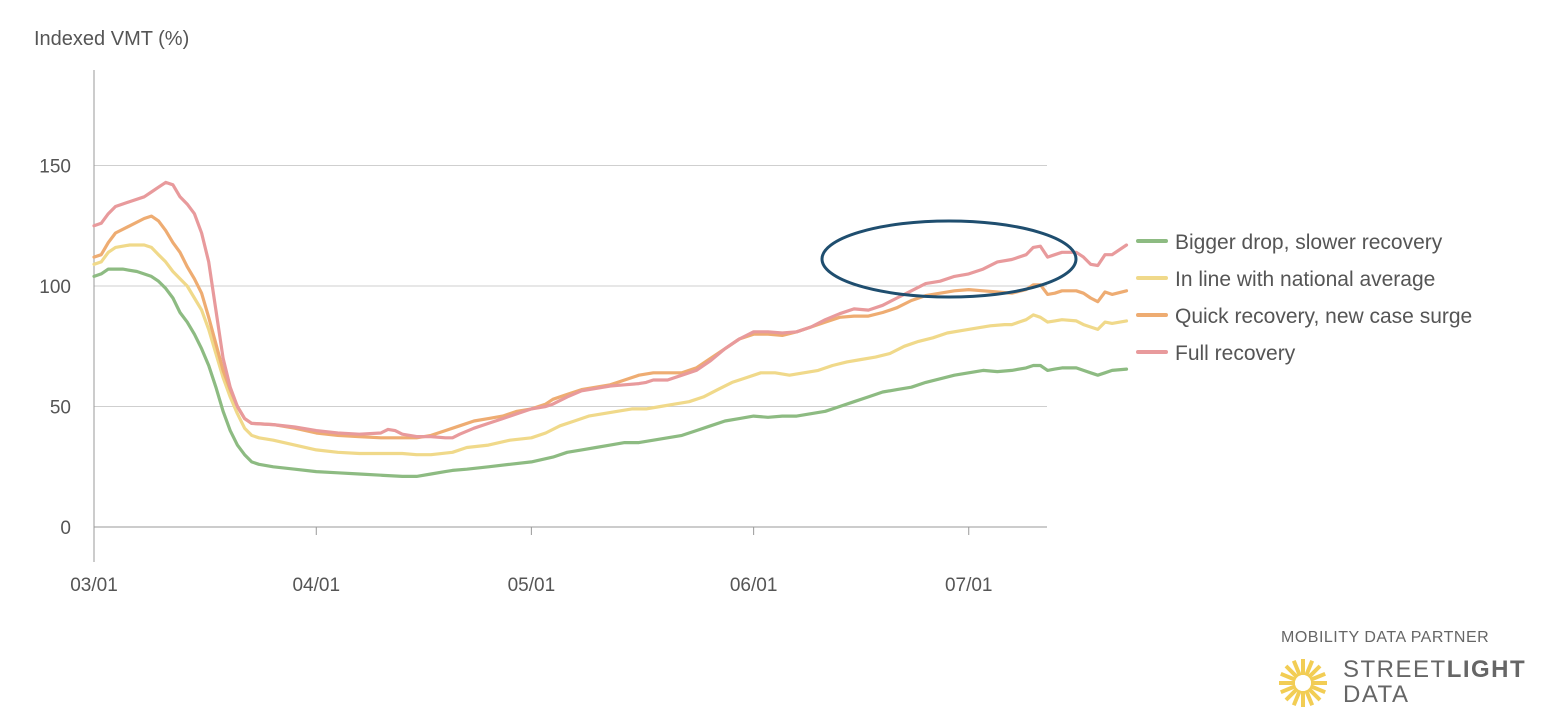 This screenshot has height=716, width=1561. I want to click on brand-light: LIGHT, so click(1486, 669).